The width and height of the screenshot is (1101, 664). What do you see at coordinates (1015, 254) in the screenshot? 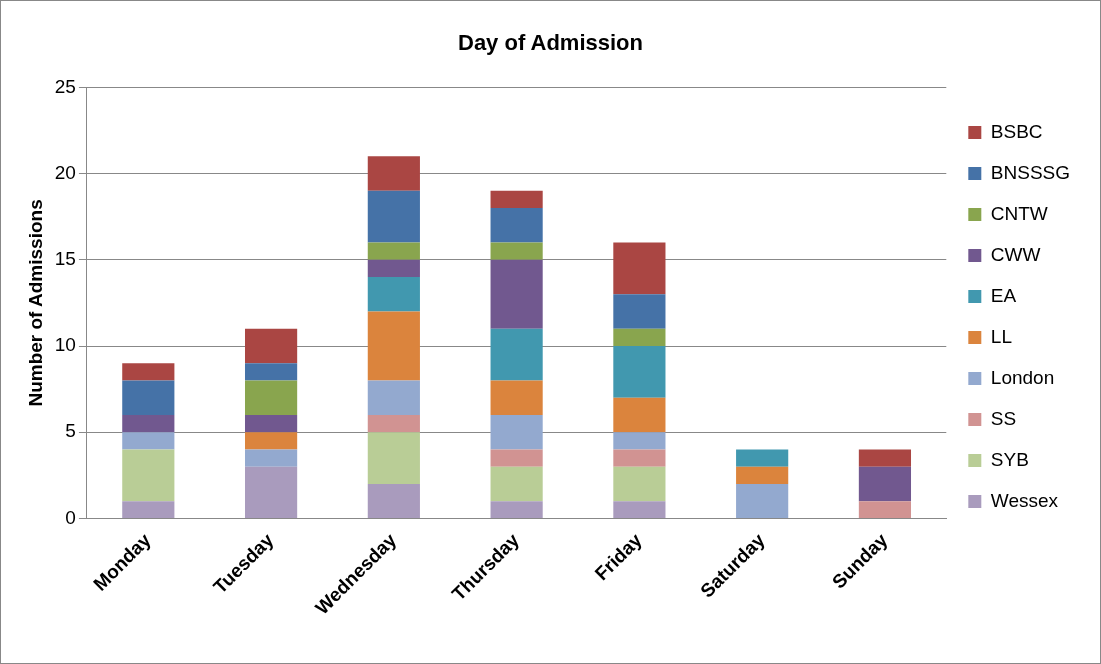
I see `legend-label: CWW` at bounding box center [1015, 254].